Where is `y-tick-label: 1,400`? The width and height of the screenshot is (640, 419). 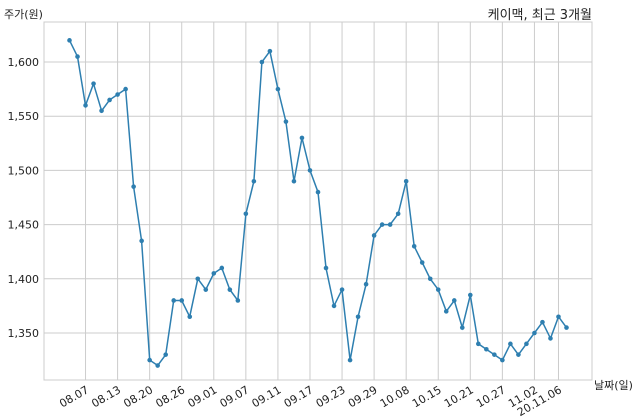
y-tick-label: 1,400 is located at coordinates (24, 279).